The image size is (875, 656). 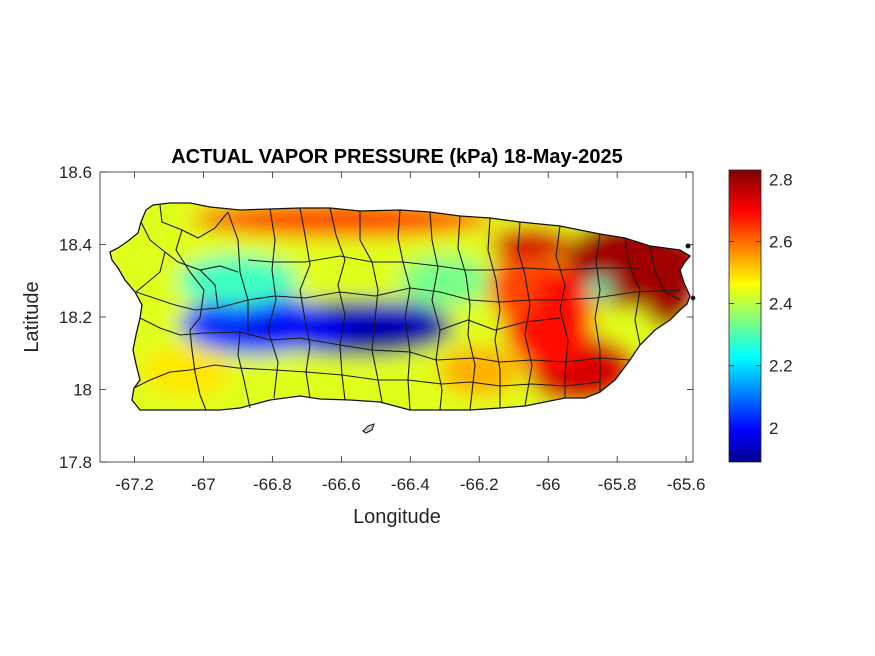 What do you see at coordinates (341, 484) in the screenshot?
I see `x-tick-label: -66.6` at bounding box center [341, 484].